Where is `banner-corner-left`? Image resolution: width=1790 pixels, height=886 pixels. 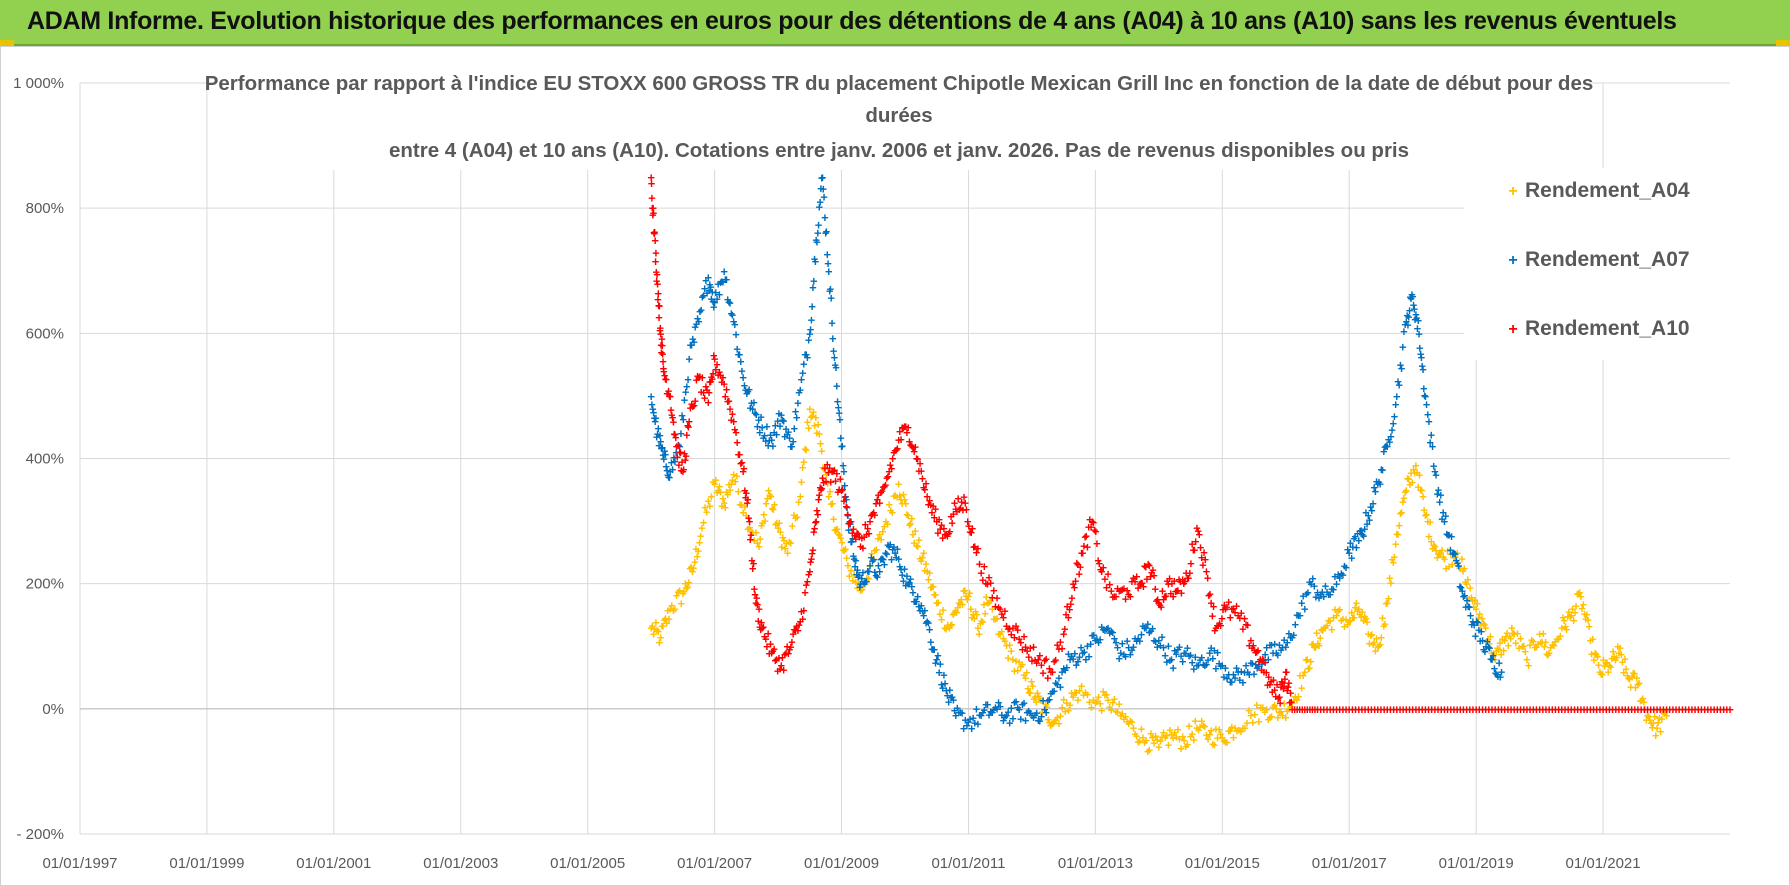
banner-corner-left is located at coordinates (7, 43).